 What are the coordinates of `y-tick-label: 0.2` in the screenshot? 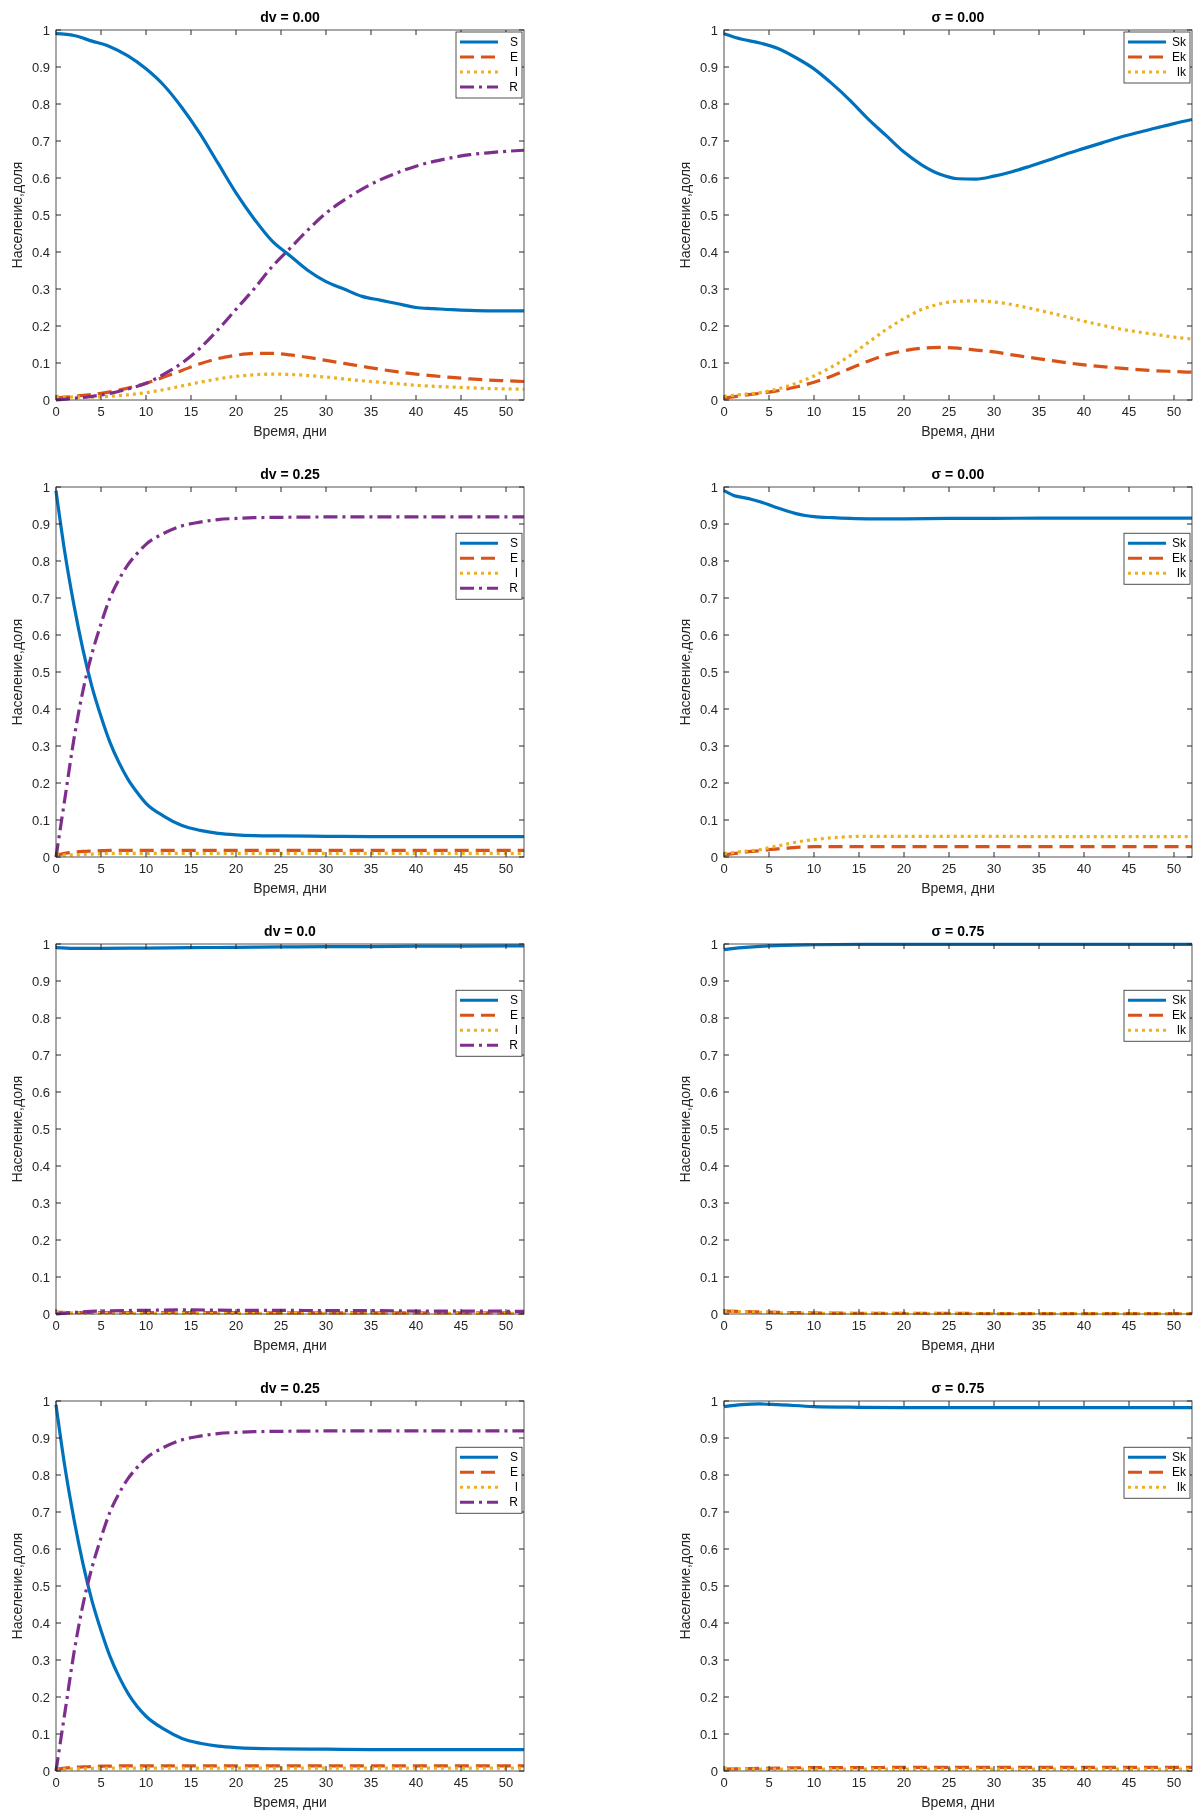 It's located at (40, 326).